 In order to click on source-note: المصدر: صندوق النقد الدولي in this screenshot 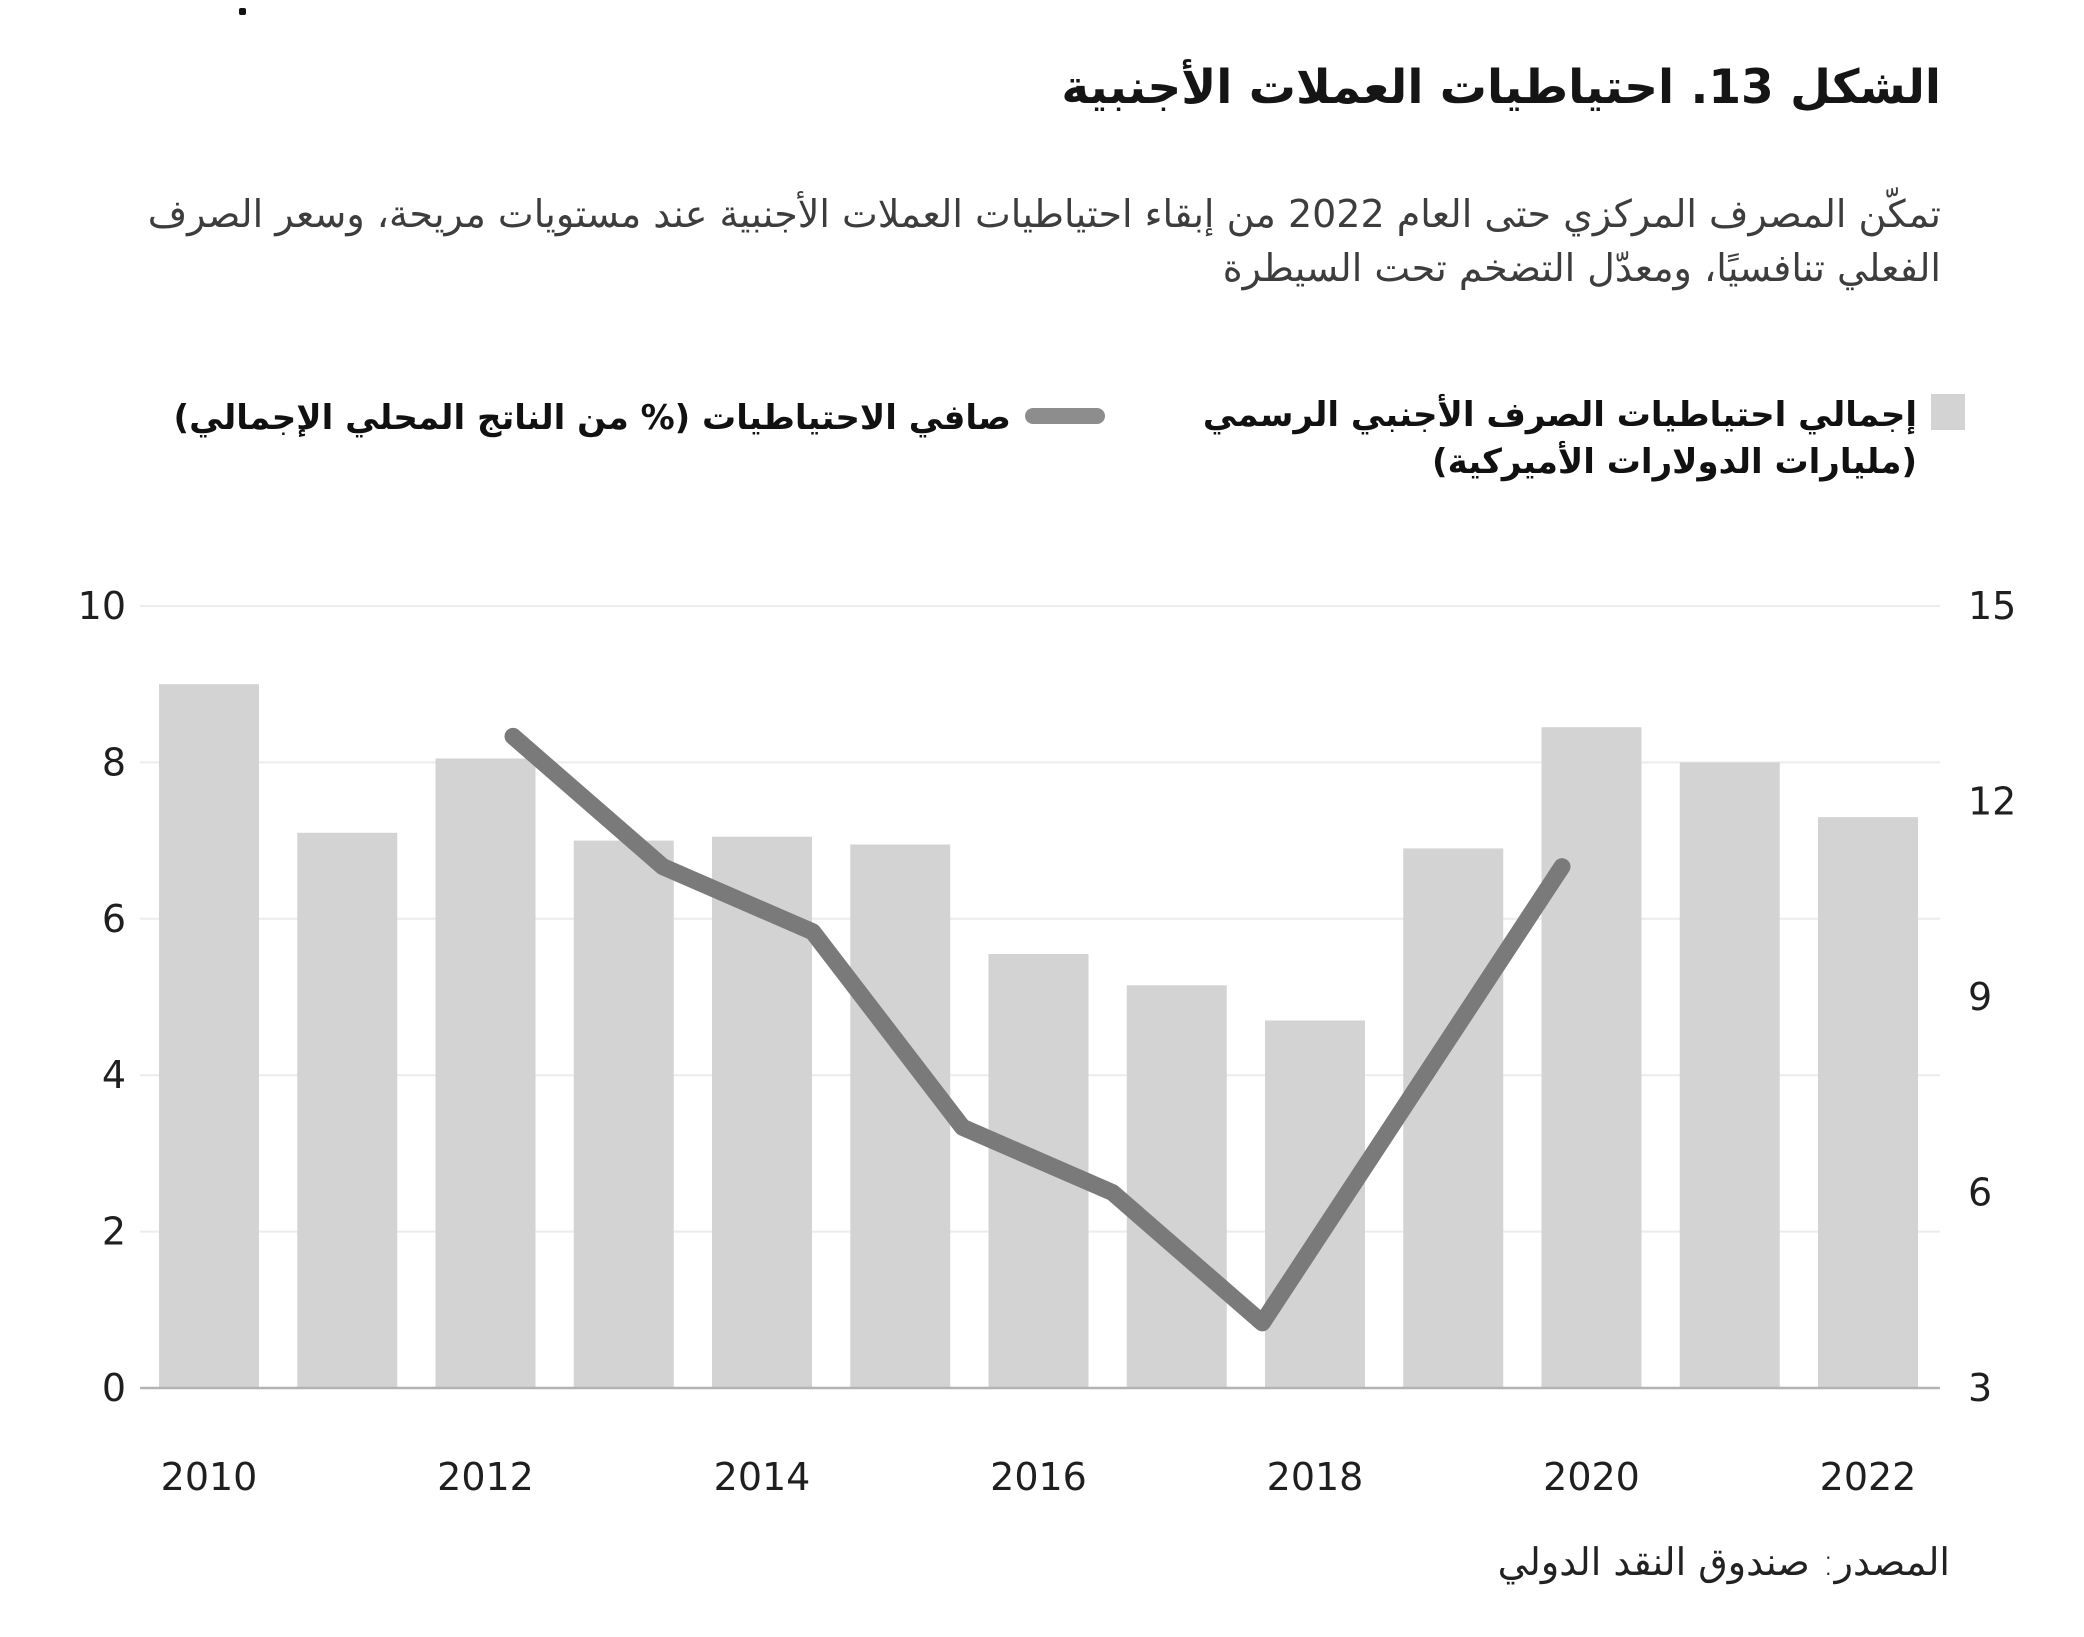, I will do `click(1723, 1562)`.